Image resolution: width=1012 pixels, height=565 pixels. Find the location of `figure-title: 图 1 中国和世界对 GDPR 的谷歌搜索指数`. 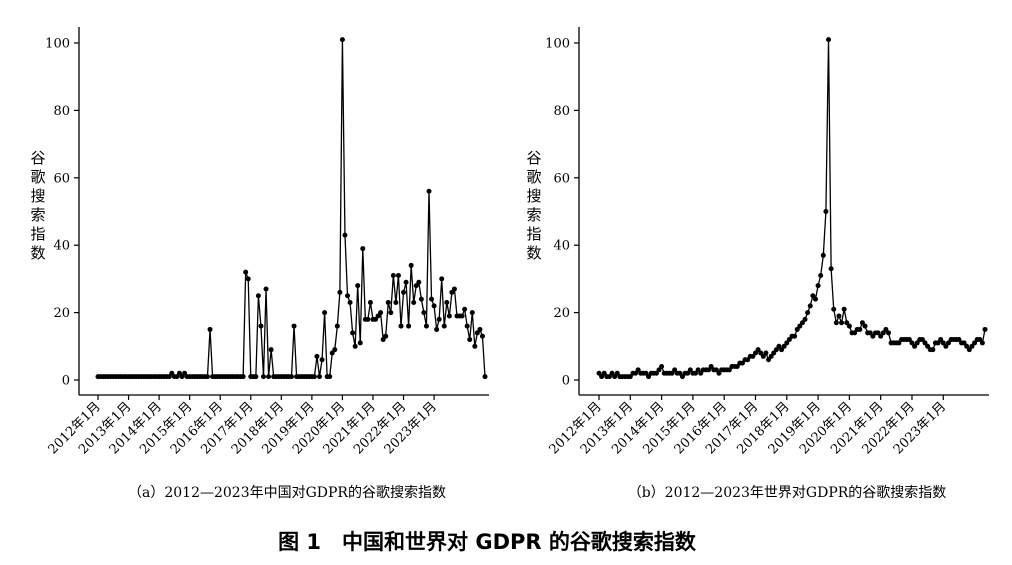

figure-title: 图 1 中国和世界对 GDPR 的谷歌搜索指数 is located at coordinates (487, 542).